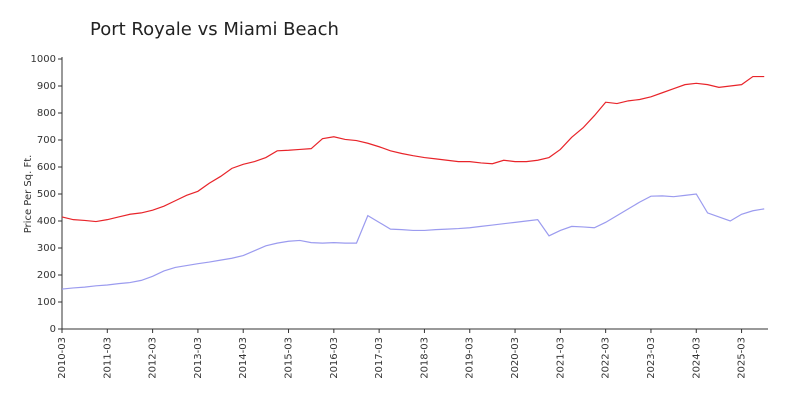 This screenshot has height=400, width=800. What do you see at coordinates (46, 221) in the screenshot?
I see `y-tick-label: 400` at bounding box center [46, 221].